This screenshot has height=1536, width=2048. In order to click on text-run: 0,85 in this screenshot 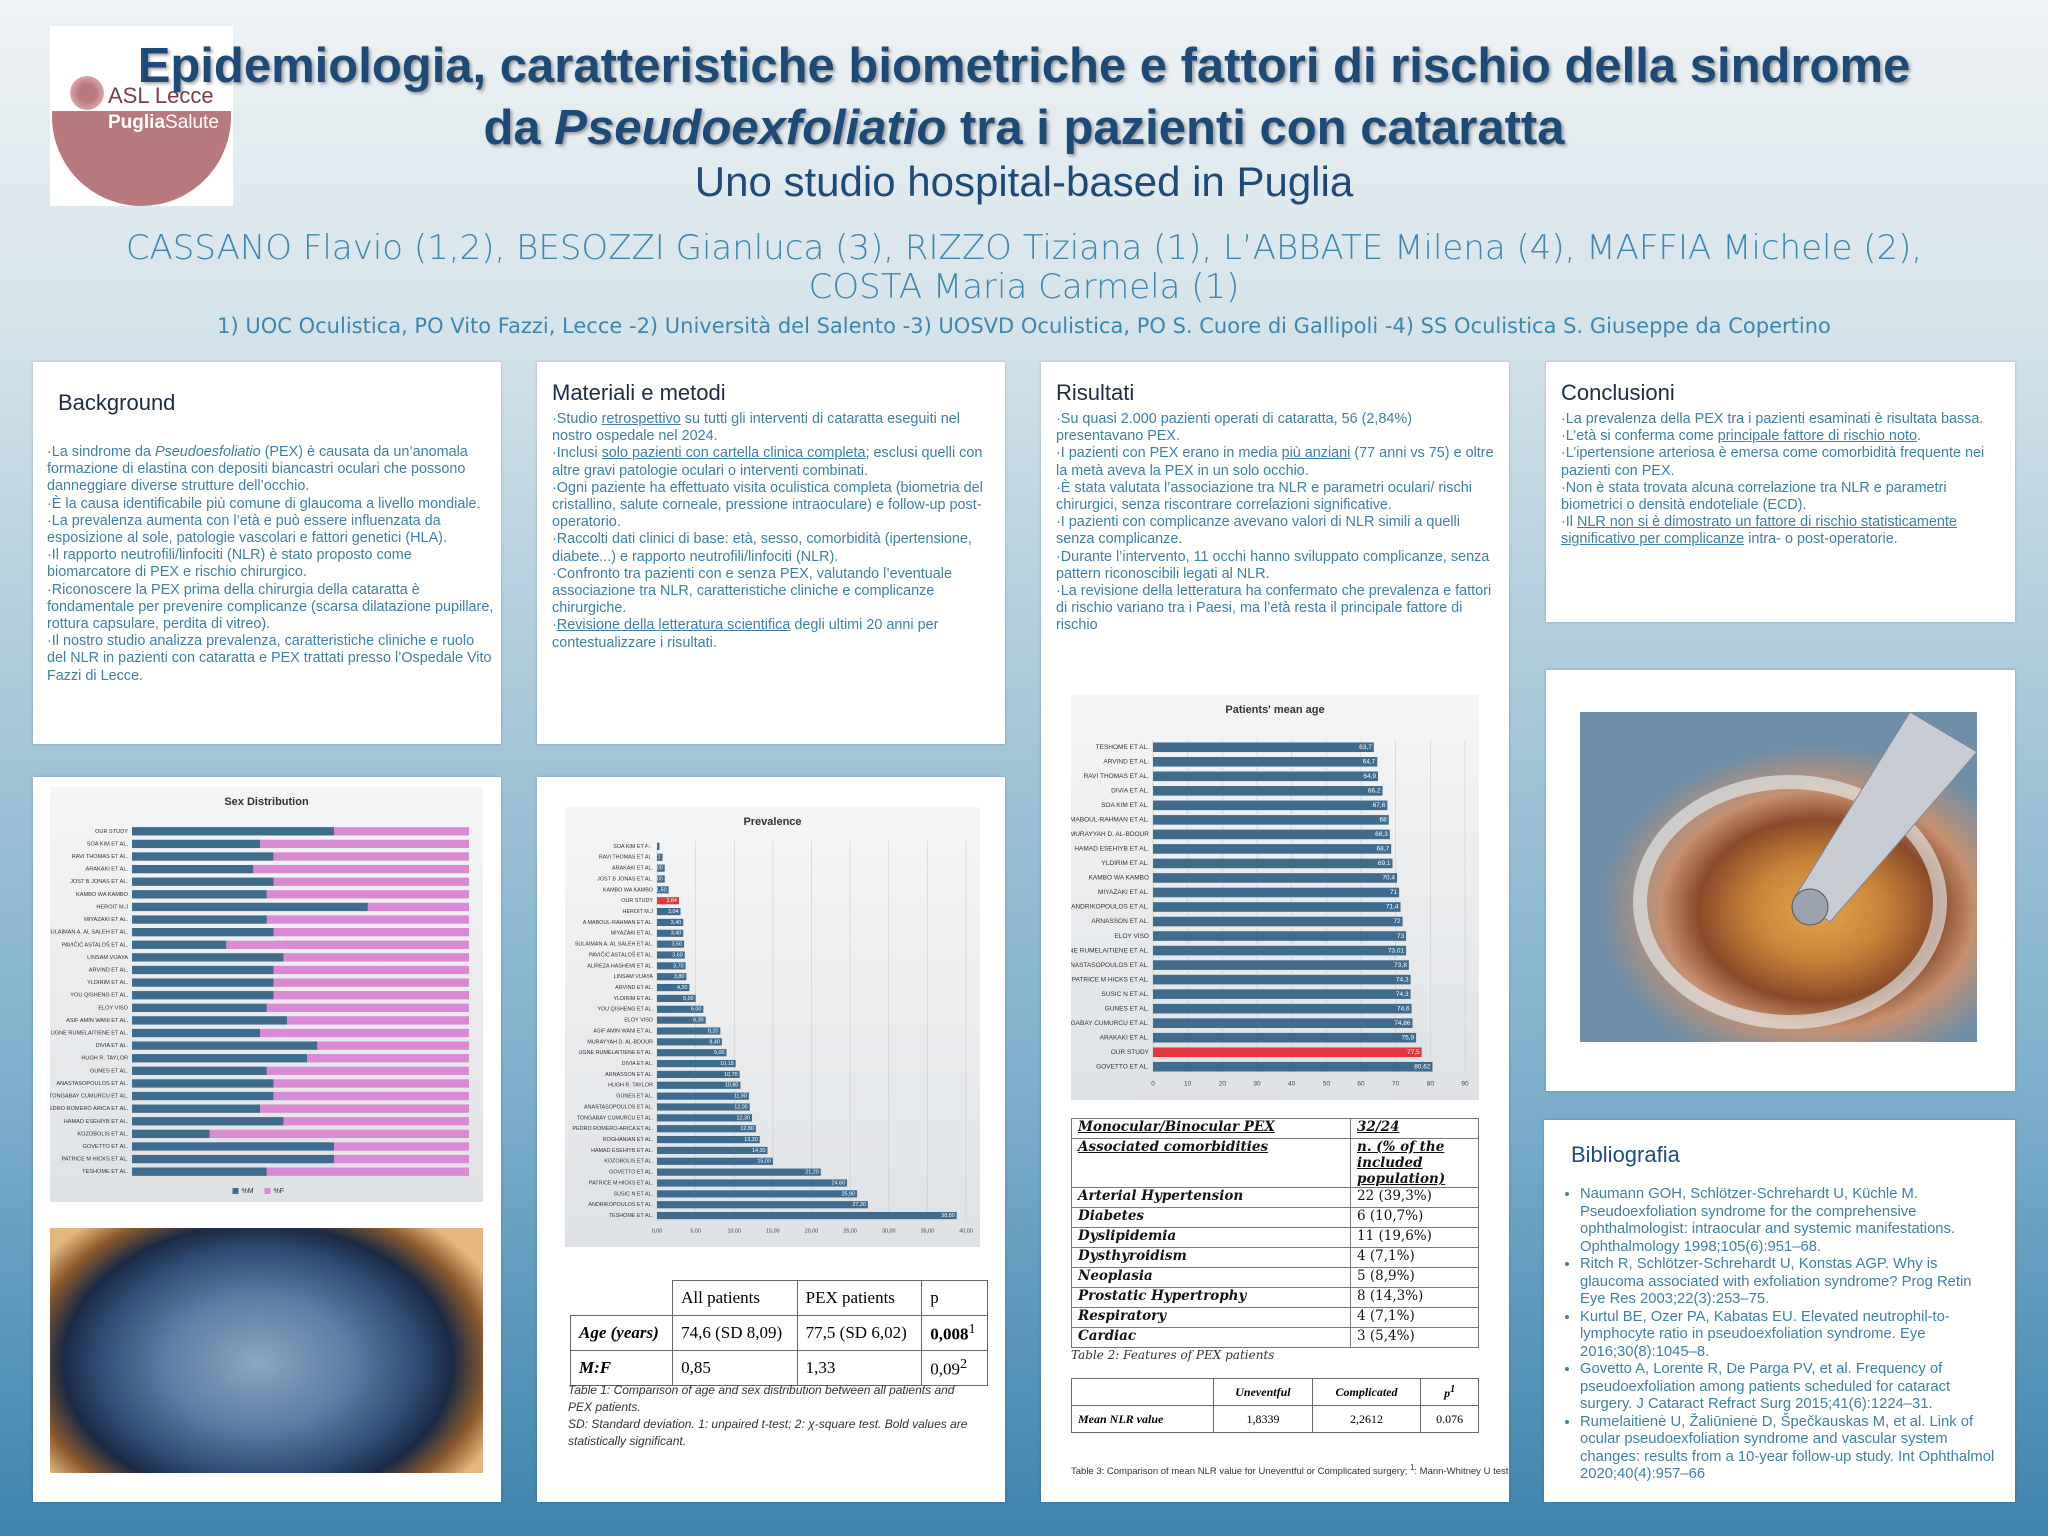, I will do `click(696, 1367)`.